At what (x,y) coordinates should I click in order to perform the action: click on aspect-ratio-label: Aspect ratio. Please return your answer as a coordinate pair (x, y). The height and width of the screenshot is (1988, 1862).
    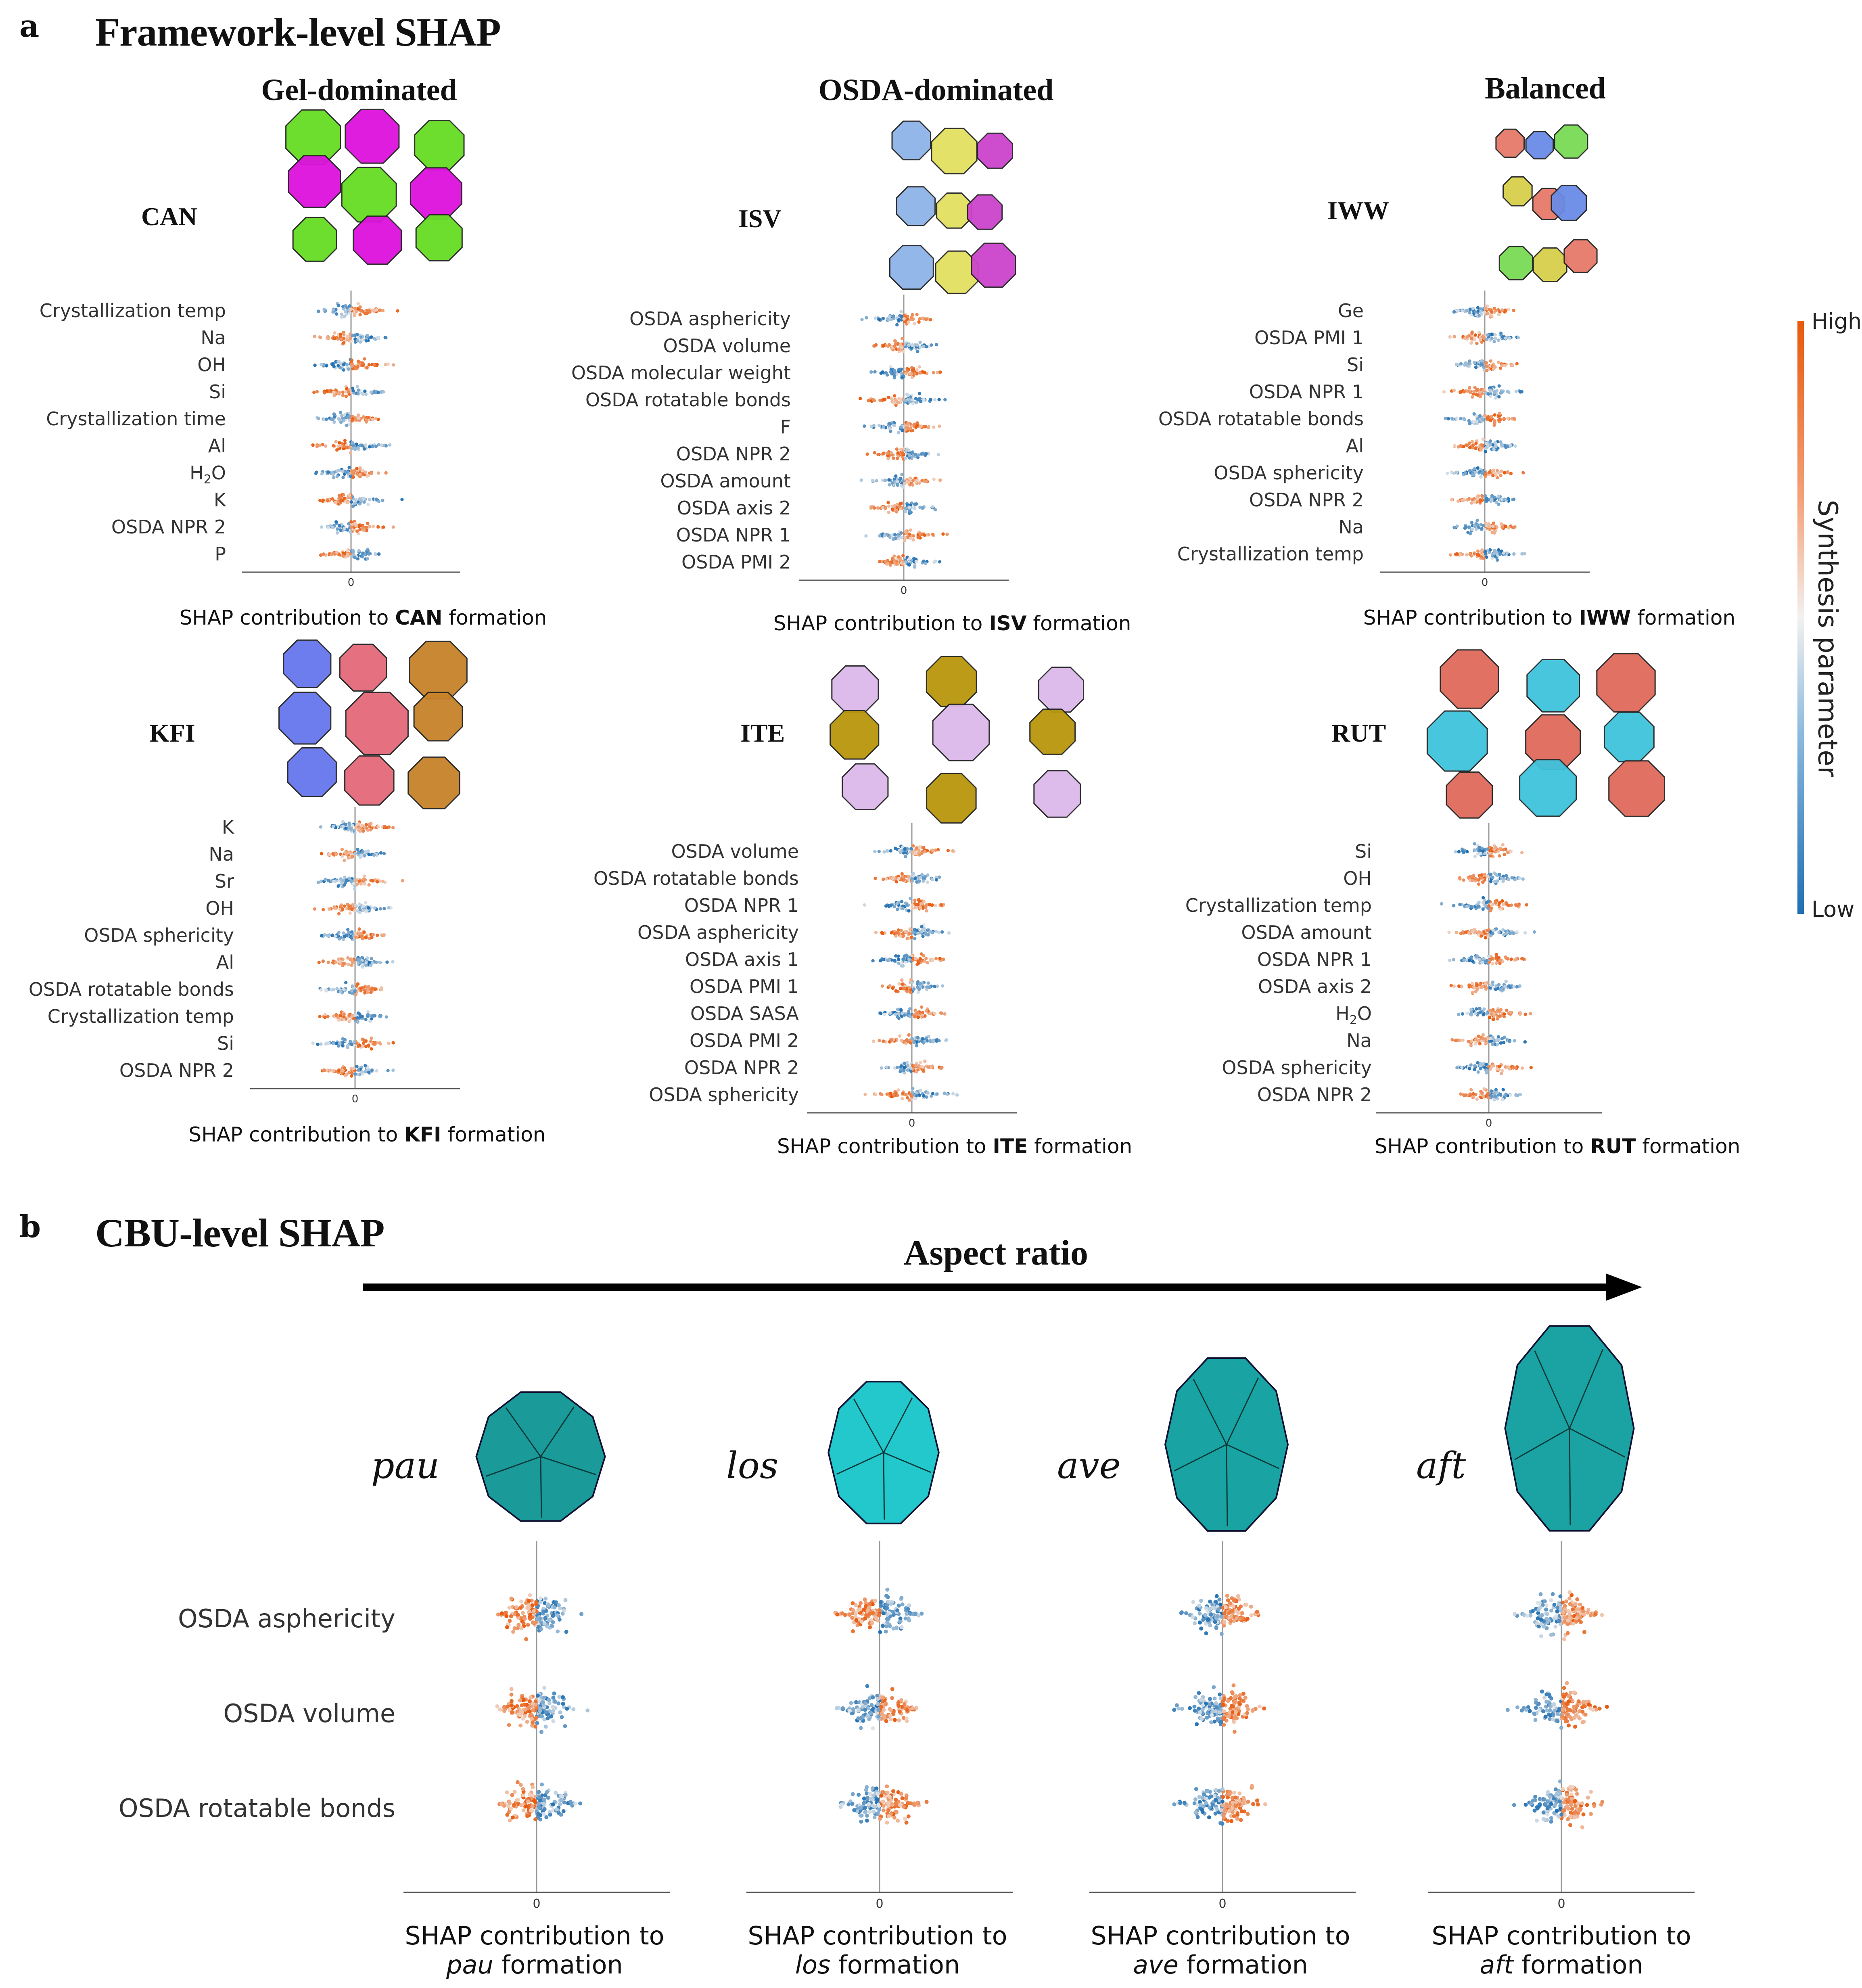
    Looking at the image, I should click on (996, 1253).